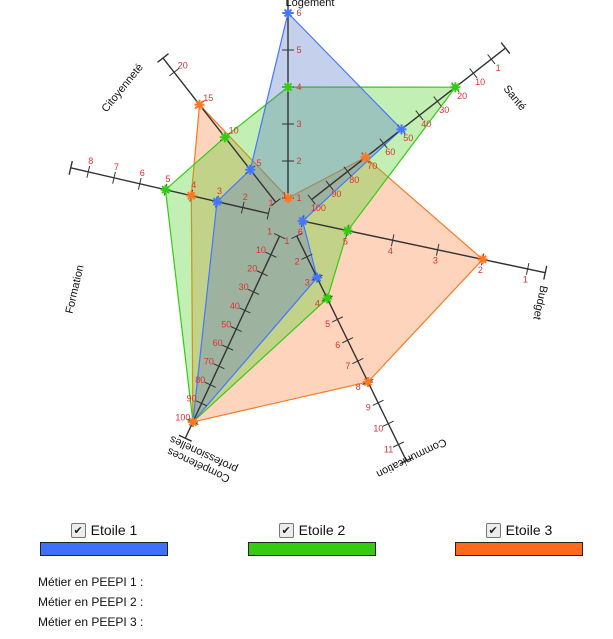 This screenshot has width=613, height=639. Describe the element at coordinates (219, 191) in the screenshot. I see `axis-6-tick-label-3: 3` at that location.